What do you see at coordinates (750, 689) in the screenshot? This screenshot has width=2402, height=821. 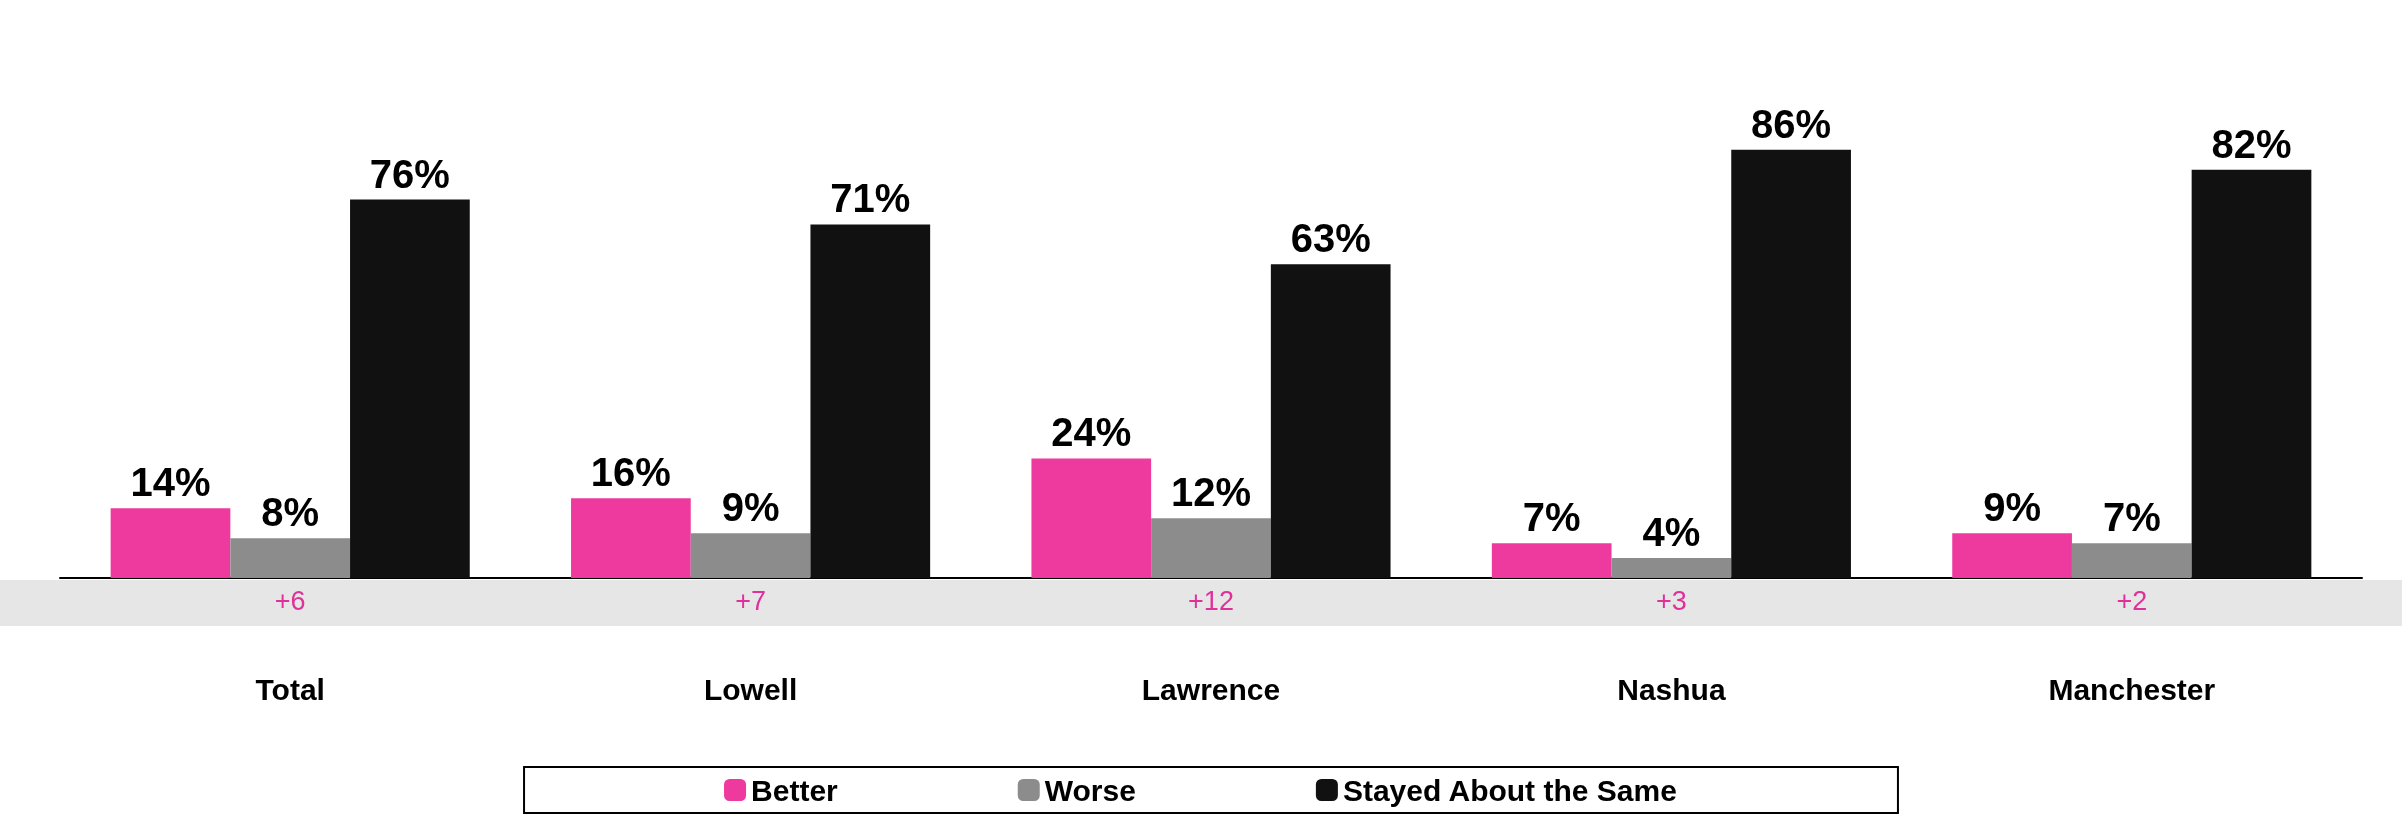 I see `x-tick-label: Lowell` at bounding box center [750, 689].